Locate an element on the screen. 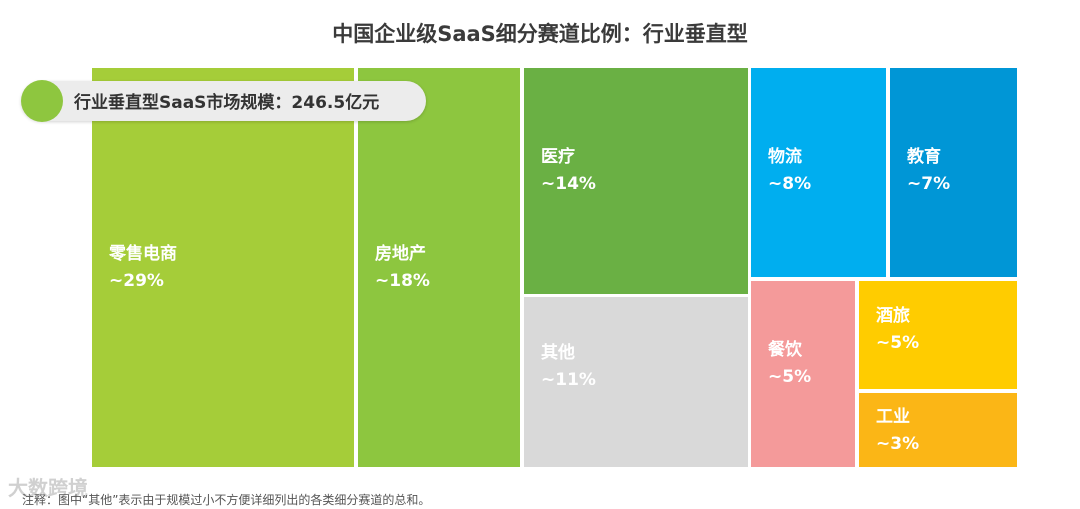  segment-share: ~8% is located at coordinates (790, 184).